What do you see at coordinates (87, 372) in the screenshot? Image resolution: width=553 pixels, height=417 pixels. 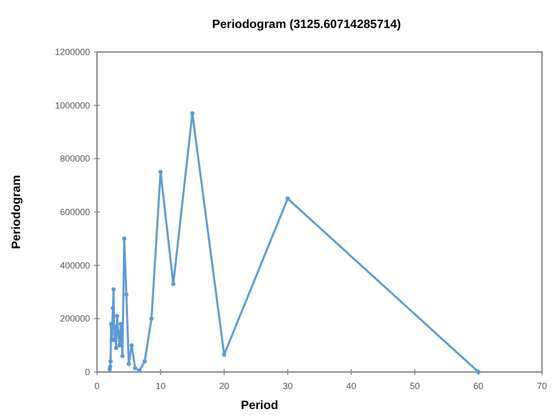 I see `y-tick-label: 0` at bounding box center [87, 372].